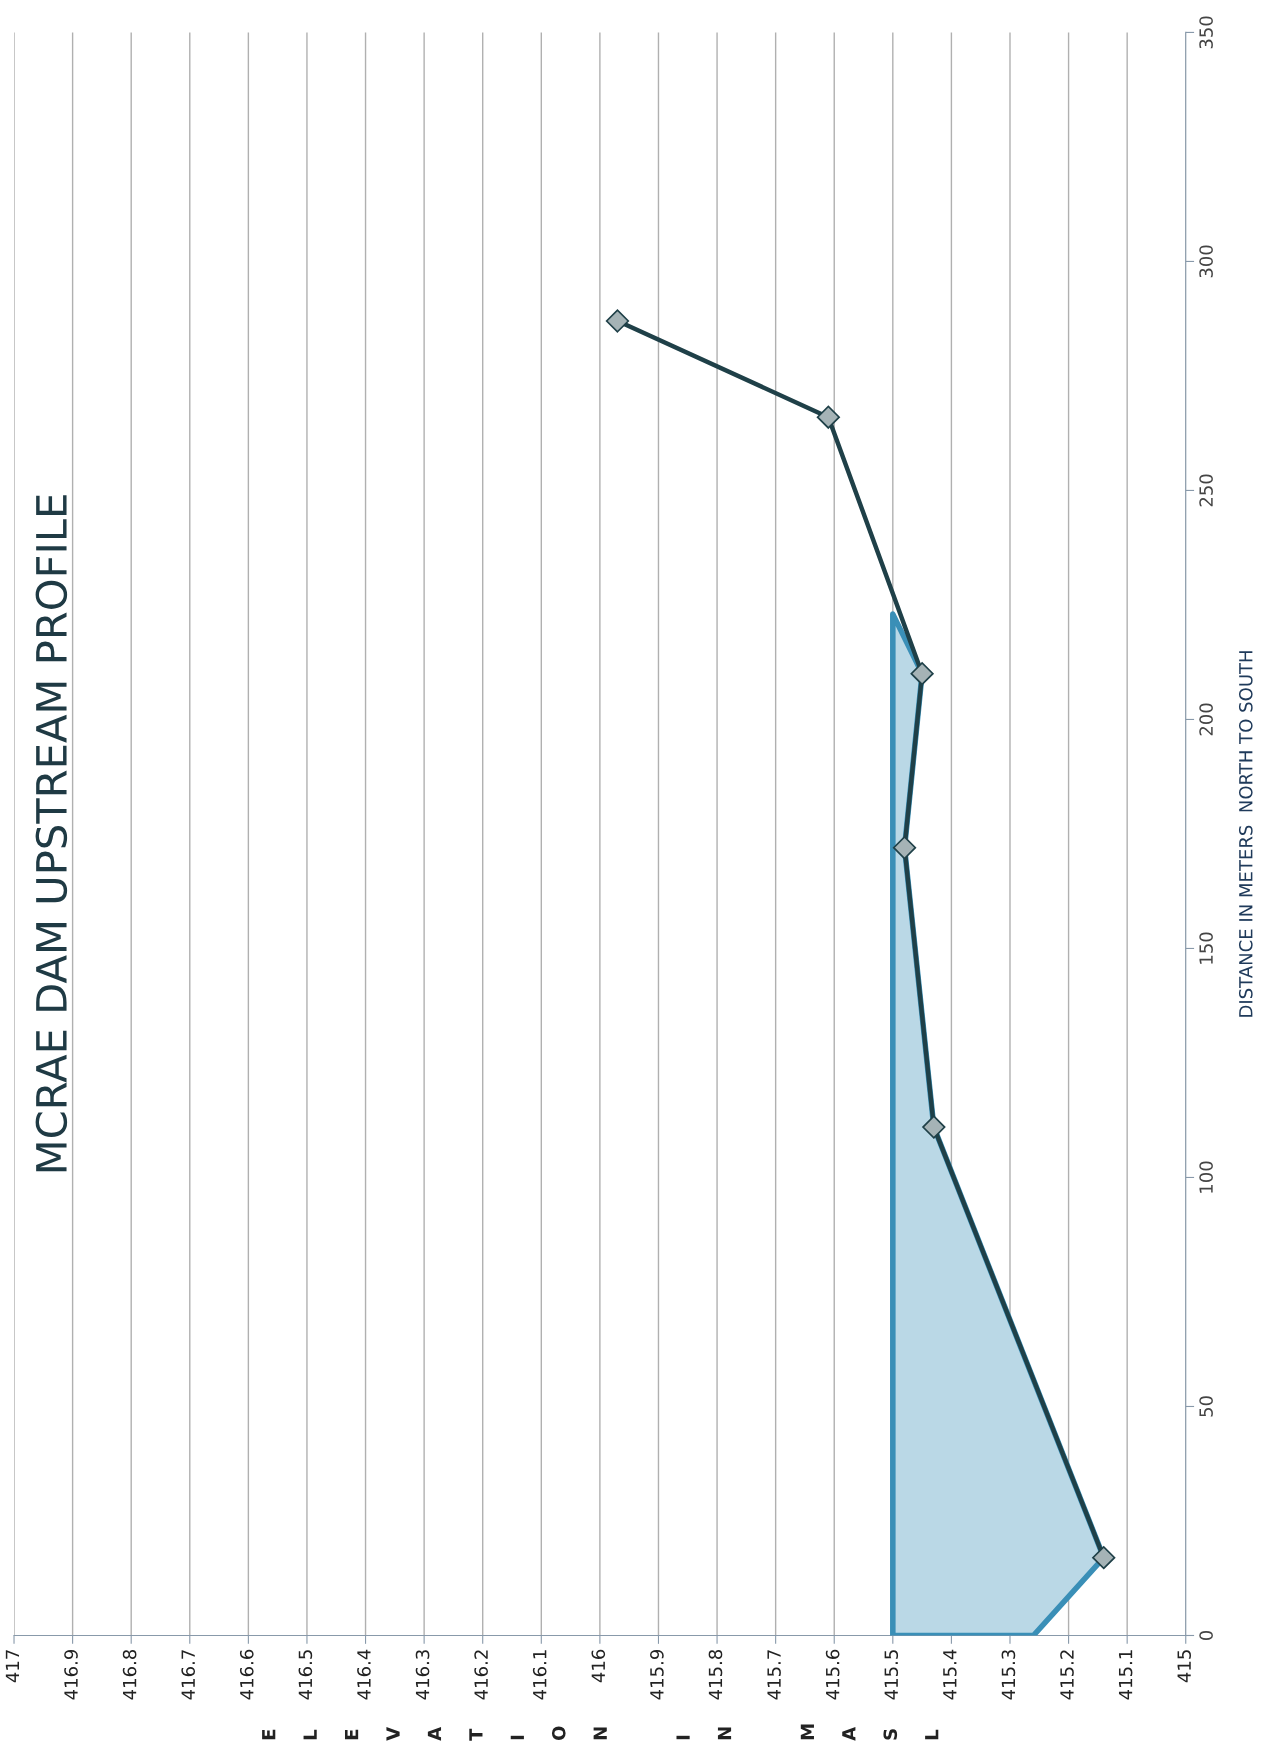  What do you see at coordinates (1206, 1177) in the screenshot?
I see `y-tick-label: 100` at bounding box center [1206, 1177].